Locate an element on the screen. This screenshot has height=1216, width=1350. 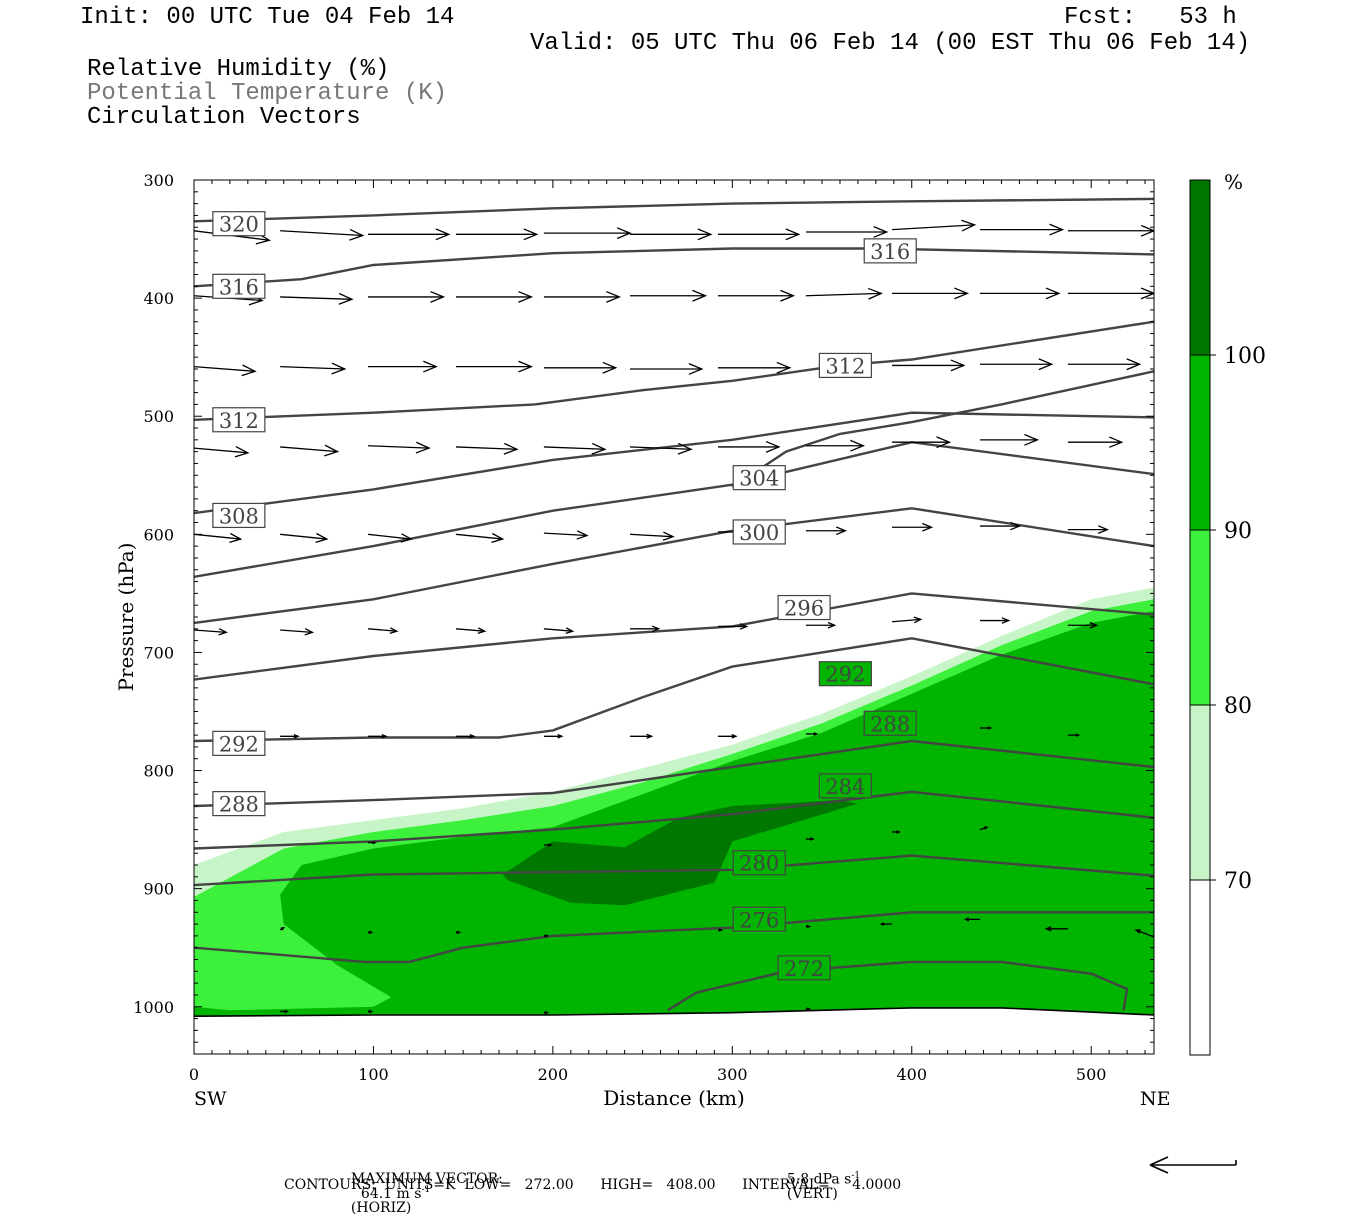
isentrope-label-text: 304 is located at coordinates (759, 479).